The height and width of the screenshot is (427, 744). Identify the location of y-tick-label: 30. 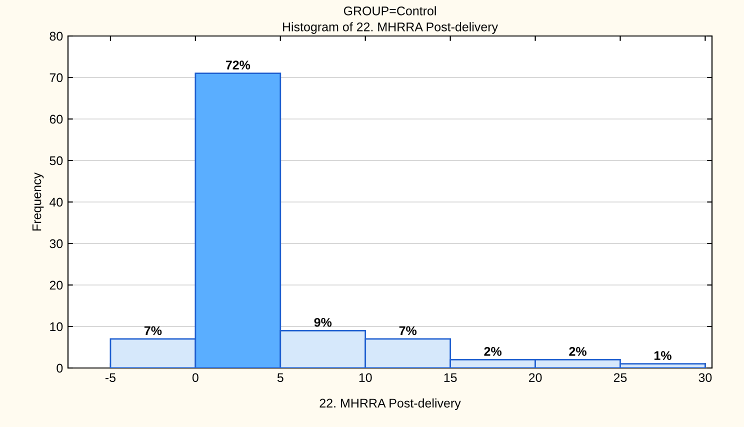
(56, 243).